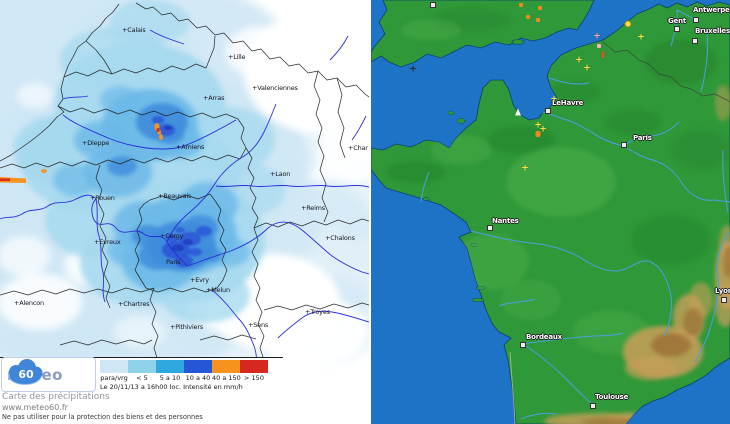 The width and height of the screenshot is (730, 424). What do you see at coordinates (254, 378) in the screenshot?
I see `legend-swatch-label: > 150` at bounding box center [254, 378].